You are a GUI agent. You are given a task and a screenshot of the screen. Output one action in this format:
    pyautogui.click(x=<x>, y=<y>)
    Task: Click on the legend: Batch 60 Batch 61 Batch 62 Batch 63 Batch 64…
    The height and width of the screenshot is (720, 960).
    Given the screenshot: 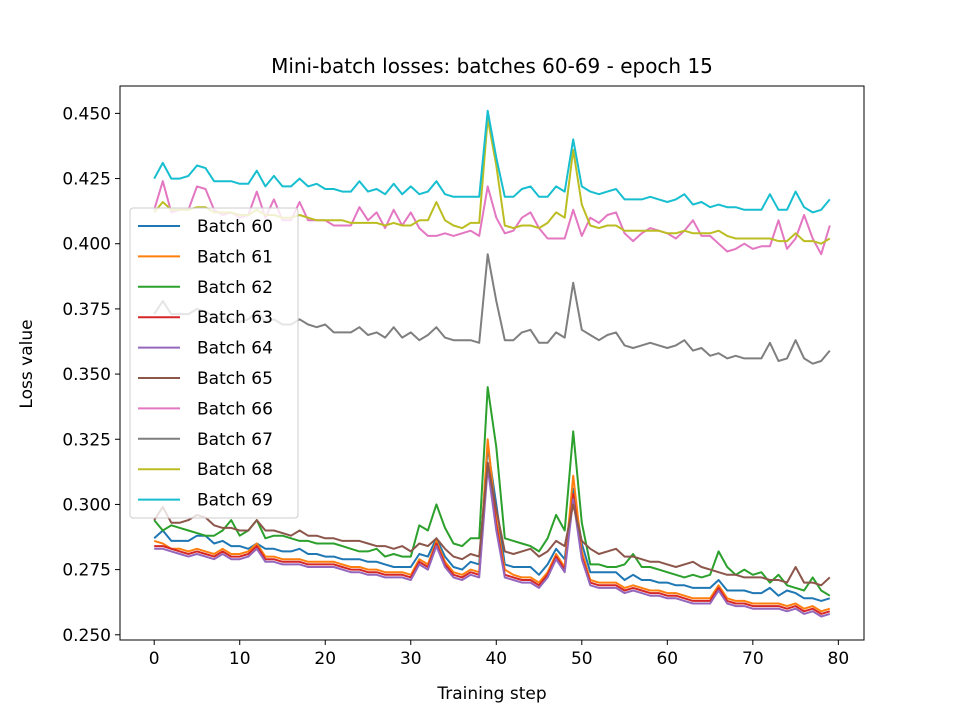 What is the action you would take?
    pyautogui.click(x=214, y=363)
    